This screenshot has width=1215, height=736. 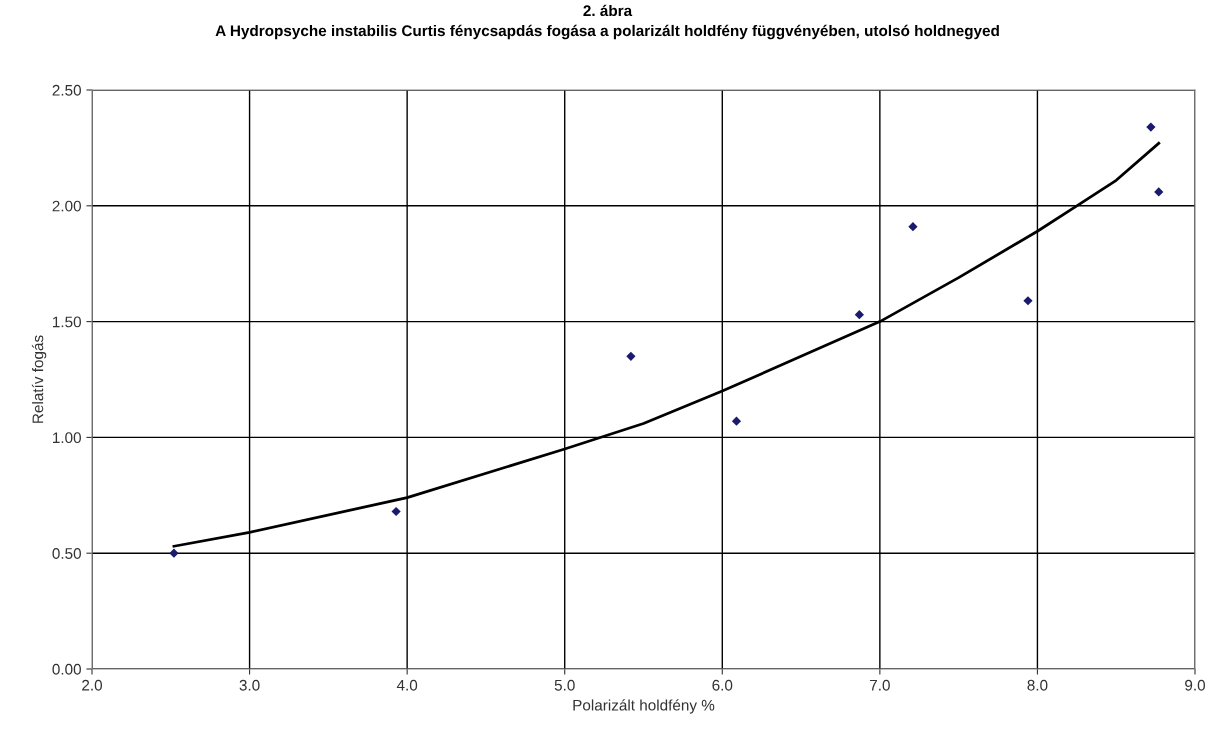 I want to click on x-tick-label: 9.0, so click(x=1195, y=685).